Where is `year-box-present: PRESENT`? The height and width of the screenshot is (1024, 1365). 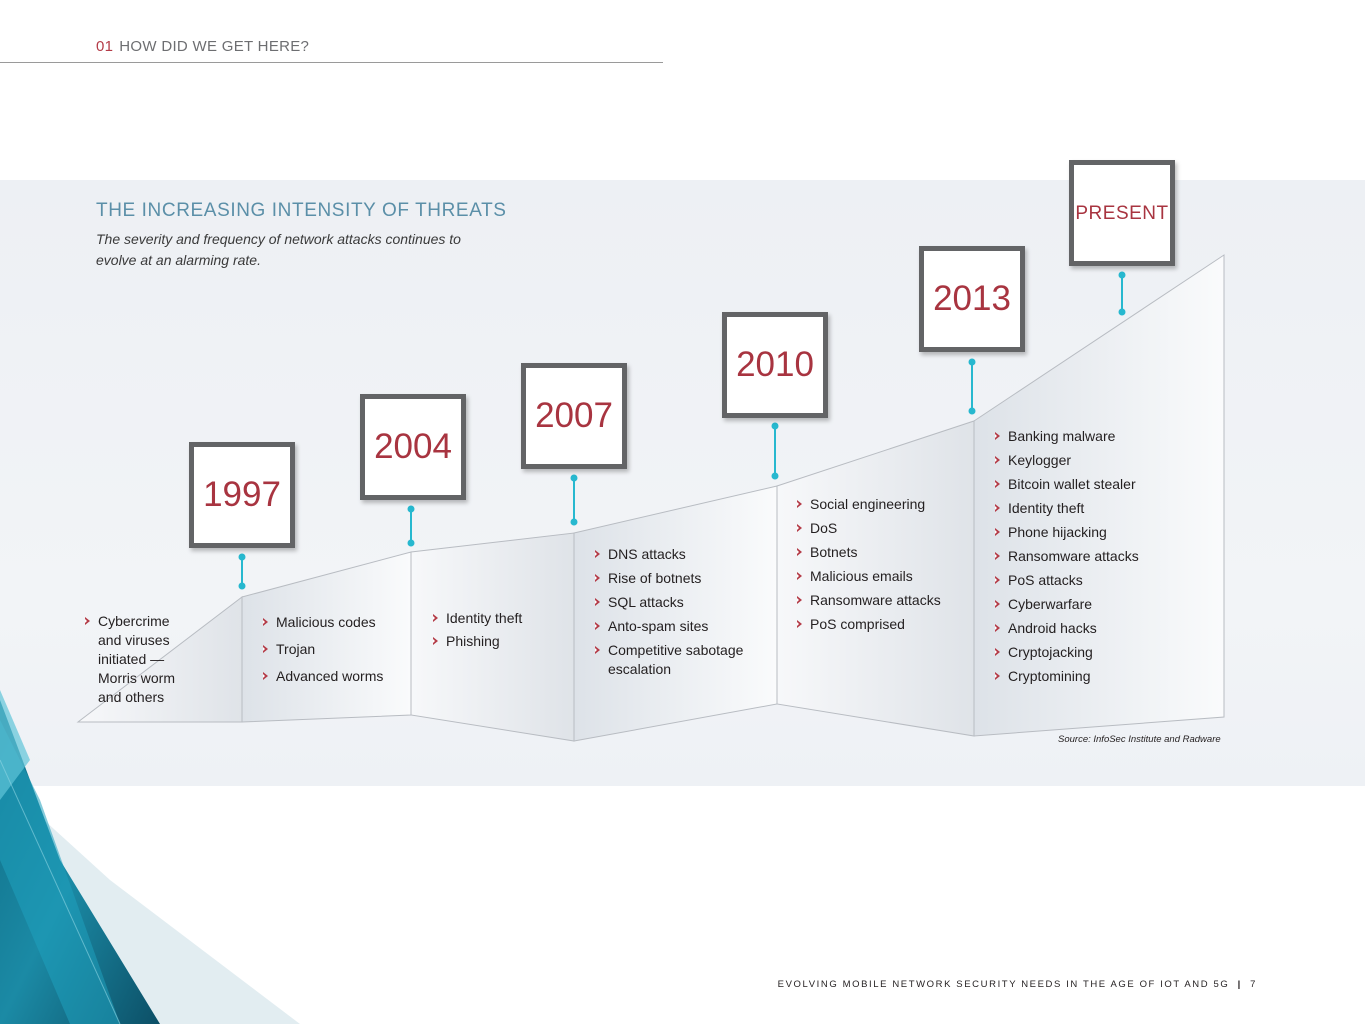 year-box-present: PRESENT is located at coordinates (1122, 213).